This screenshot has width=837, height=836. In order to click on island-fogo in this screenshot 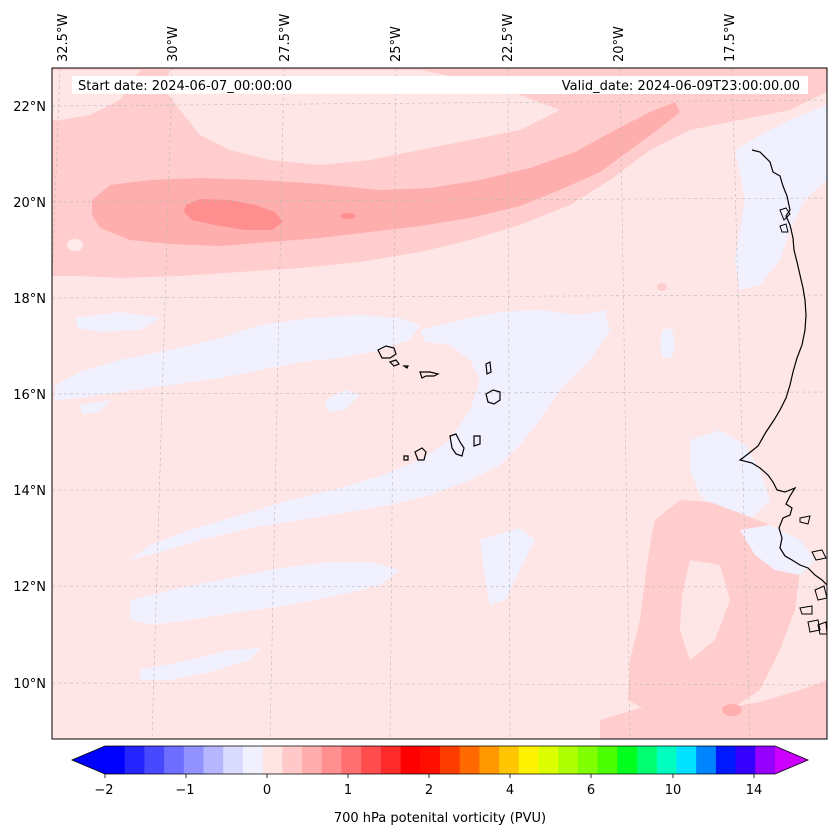, I will do `click(420, 454)`.